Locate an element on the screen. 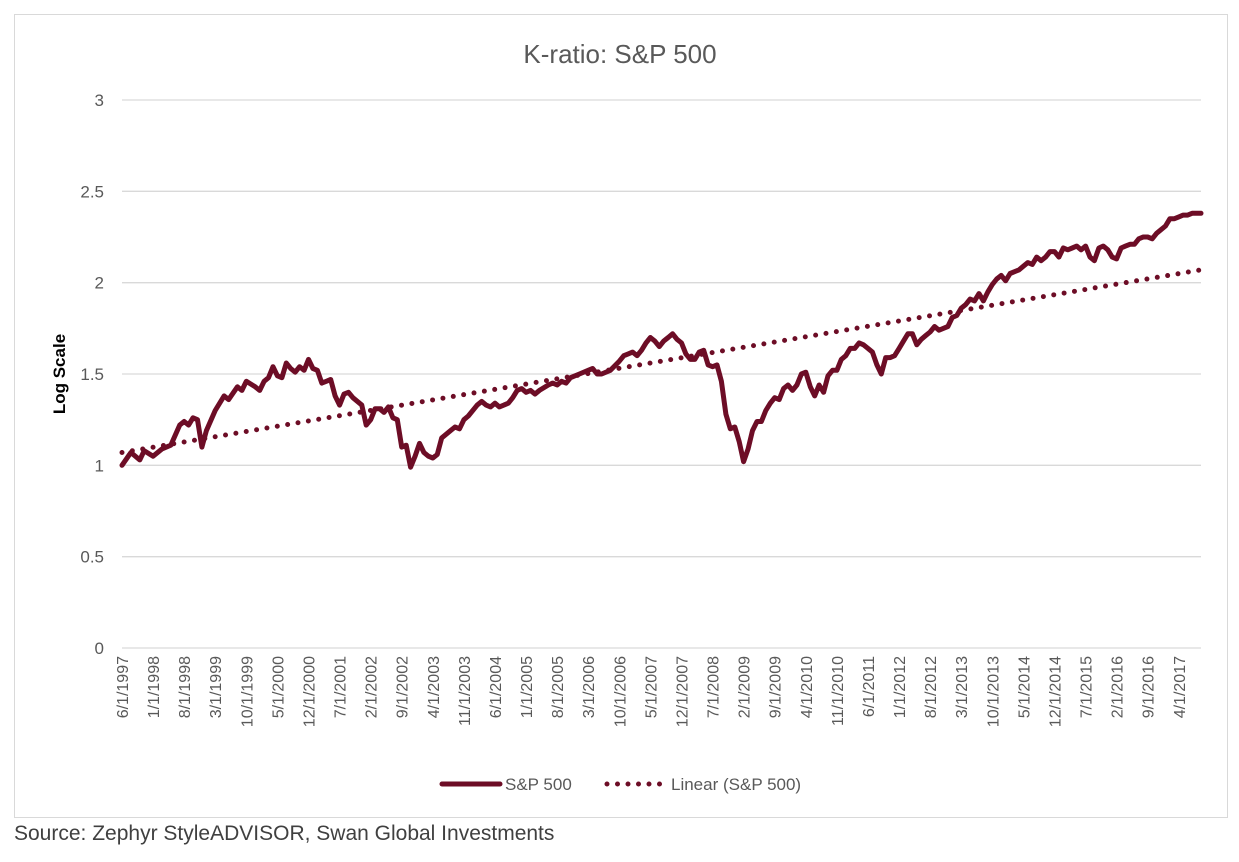 The width and height of the screenshot is (1239, 862). x-tick-label: 4/1/2017 is located at coordinates (1180, 687).